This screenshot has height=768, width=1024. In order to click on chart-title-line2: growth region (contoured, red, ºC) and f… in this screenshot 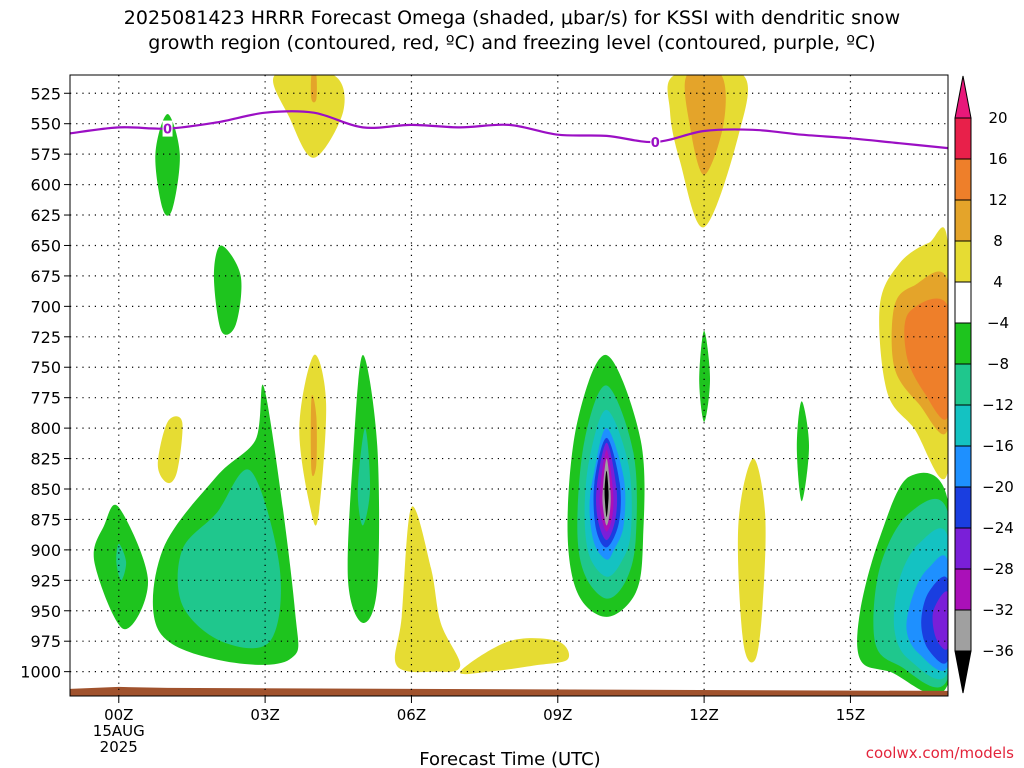, I will do `click(512, 43)`.